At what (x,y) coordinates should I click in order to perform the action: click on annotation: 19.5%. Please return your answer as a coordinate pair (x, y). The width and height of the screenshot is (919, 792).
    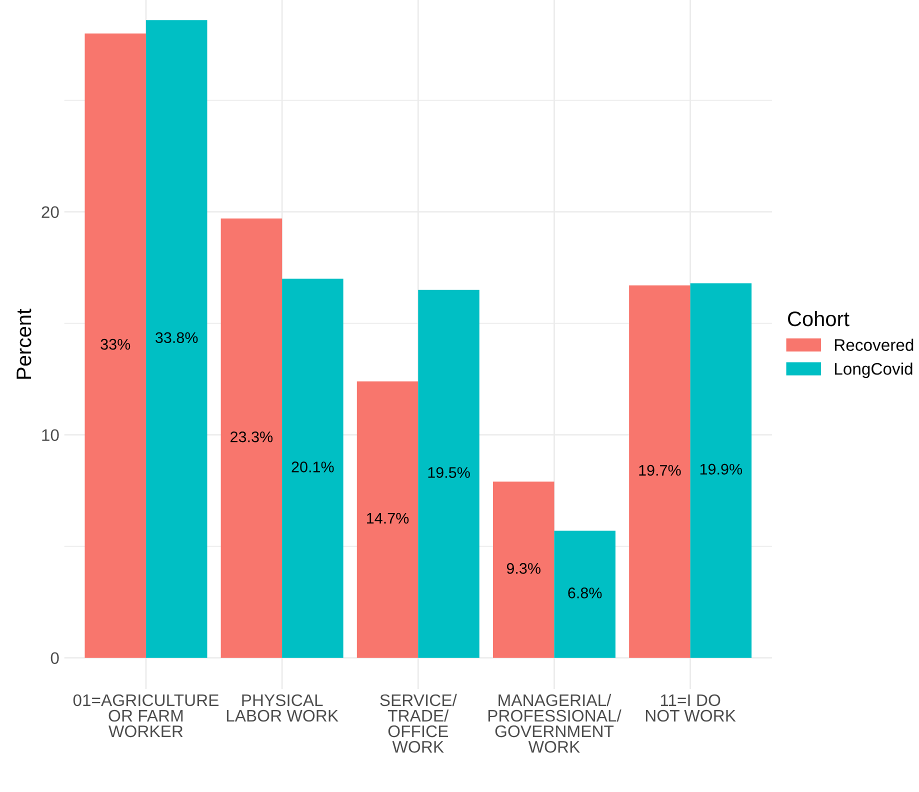
    Looking at the image, I should click on (449, 472).